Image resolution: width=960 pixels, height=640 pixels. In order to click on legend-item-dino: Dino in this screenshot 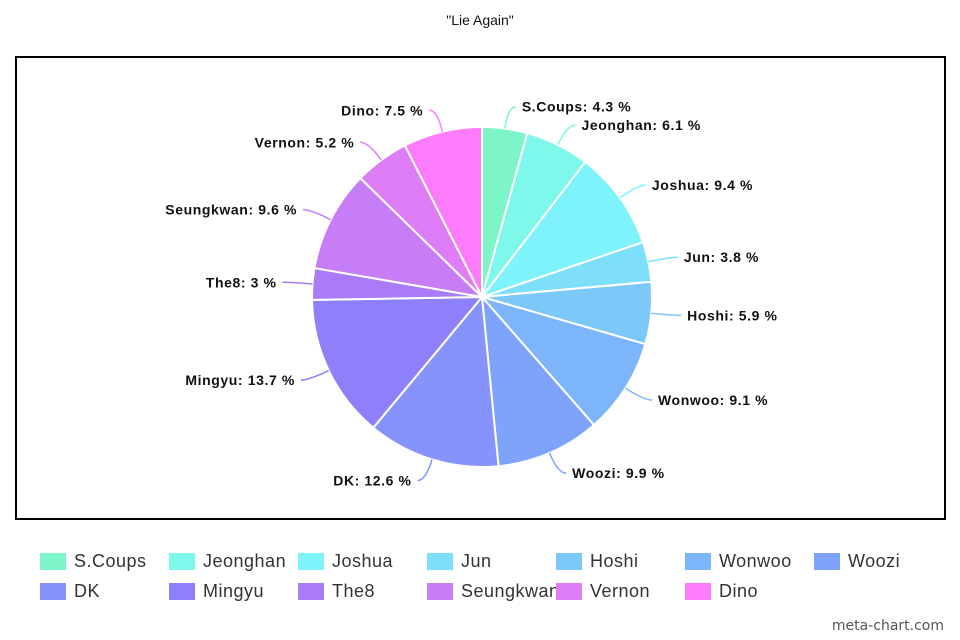, I will do `click(721, 591)`.